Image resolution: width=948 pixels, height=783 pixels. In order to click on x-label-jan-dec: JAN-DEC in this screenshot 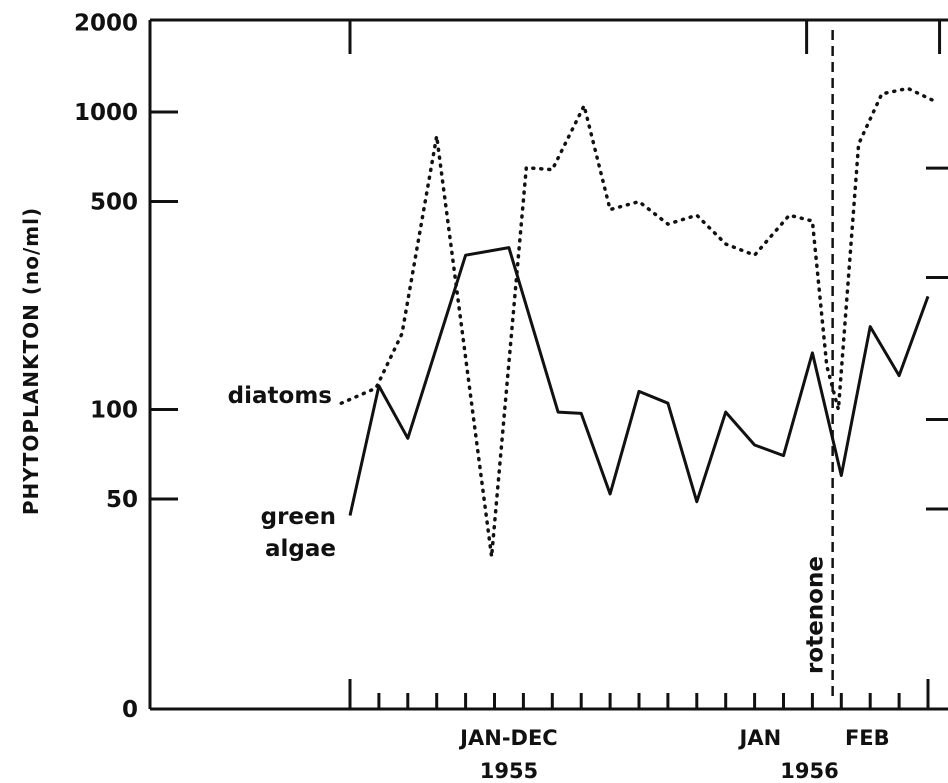, I will do `click(508, 738)`.